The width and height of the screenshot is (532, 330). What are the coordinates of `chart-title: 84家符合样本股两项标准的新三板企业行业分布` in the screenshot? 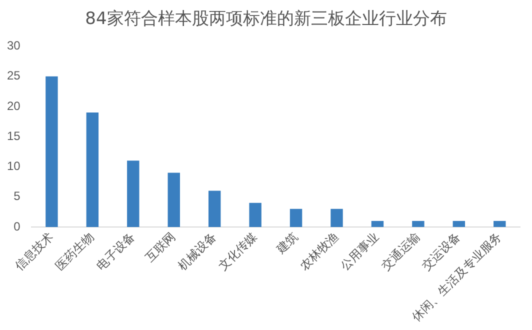 It's located at (266, 19).